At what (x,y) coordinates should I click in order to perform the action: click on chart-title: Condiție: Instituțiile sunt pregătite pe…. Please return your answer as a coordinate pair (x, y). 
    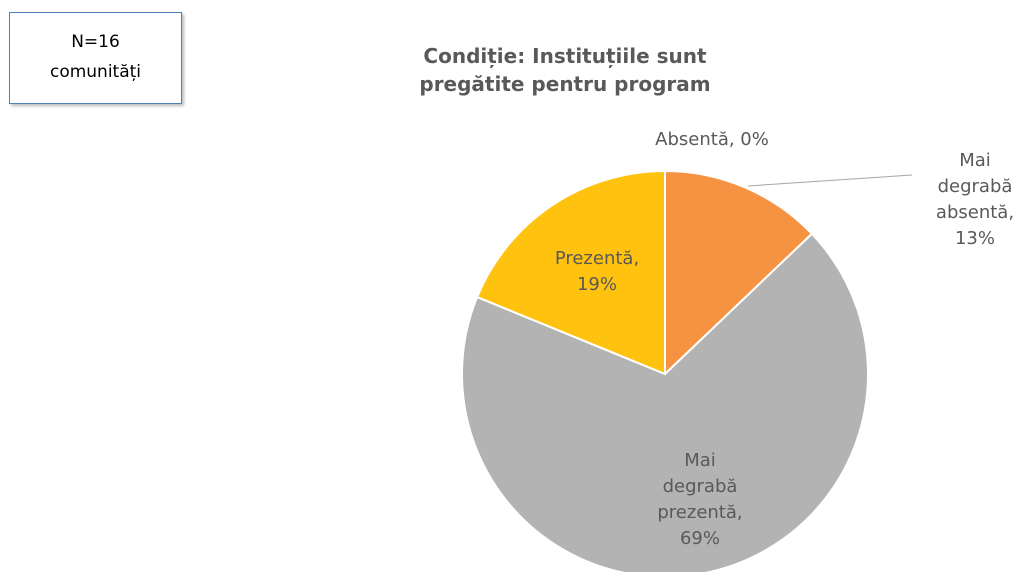
    Looking at the image, I should click on (565, 70).